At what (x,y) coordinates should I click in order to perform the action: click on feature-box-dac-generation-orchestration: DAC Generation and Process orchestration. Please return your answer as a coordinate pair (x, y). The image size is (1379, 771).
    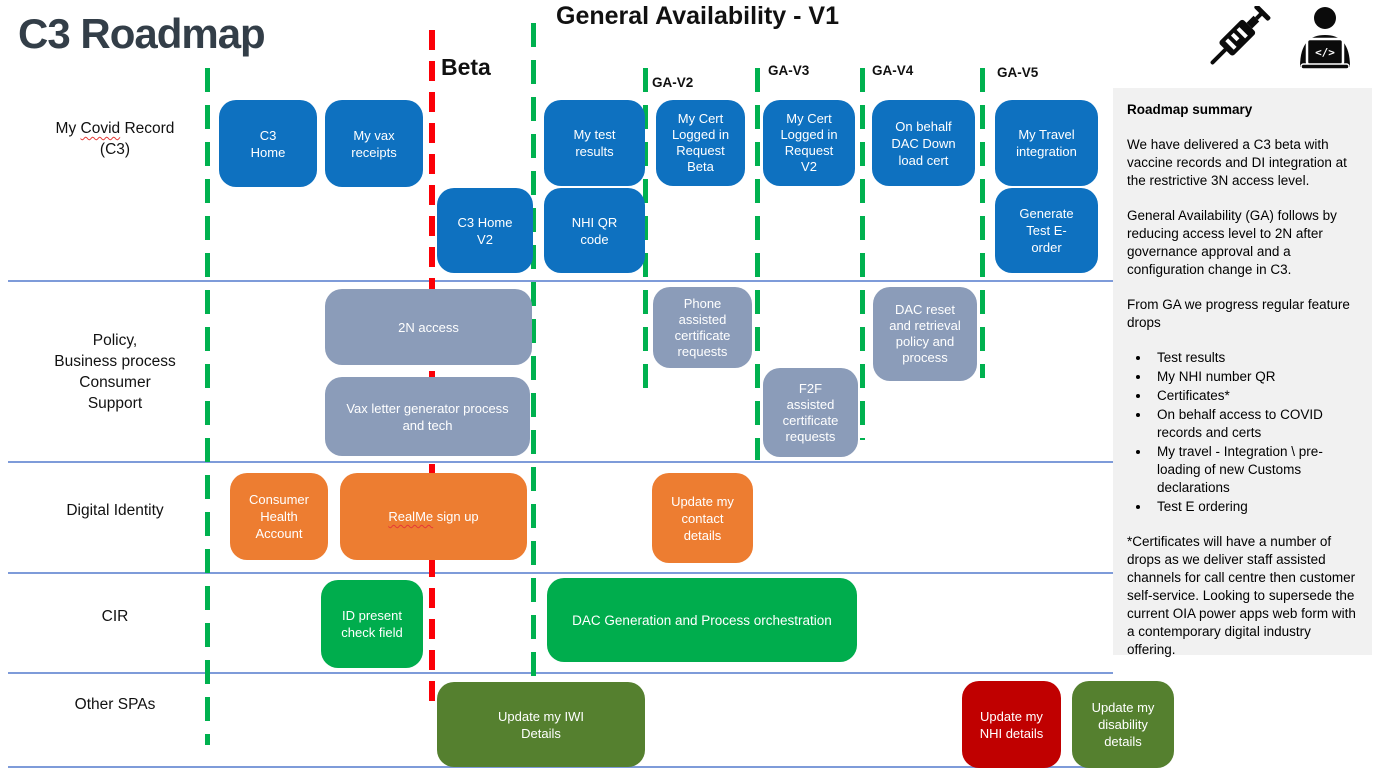
    Looking at the image, I should click on (702, 620).